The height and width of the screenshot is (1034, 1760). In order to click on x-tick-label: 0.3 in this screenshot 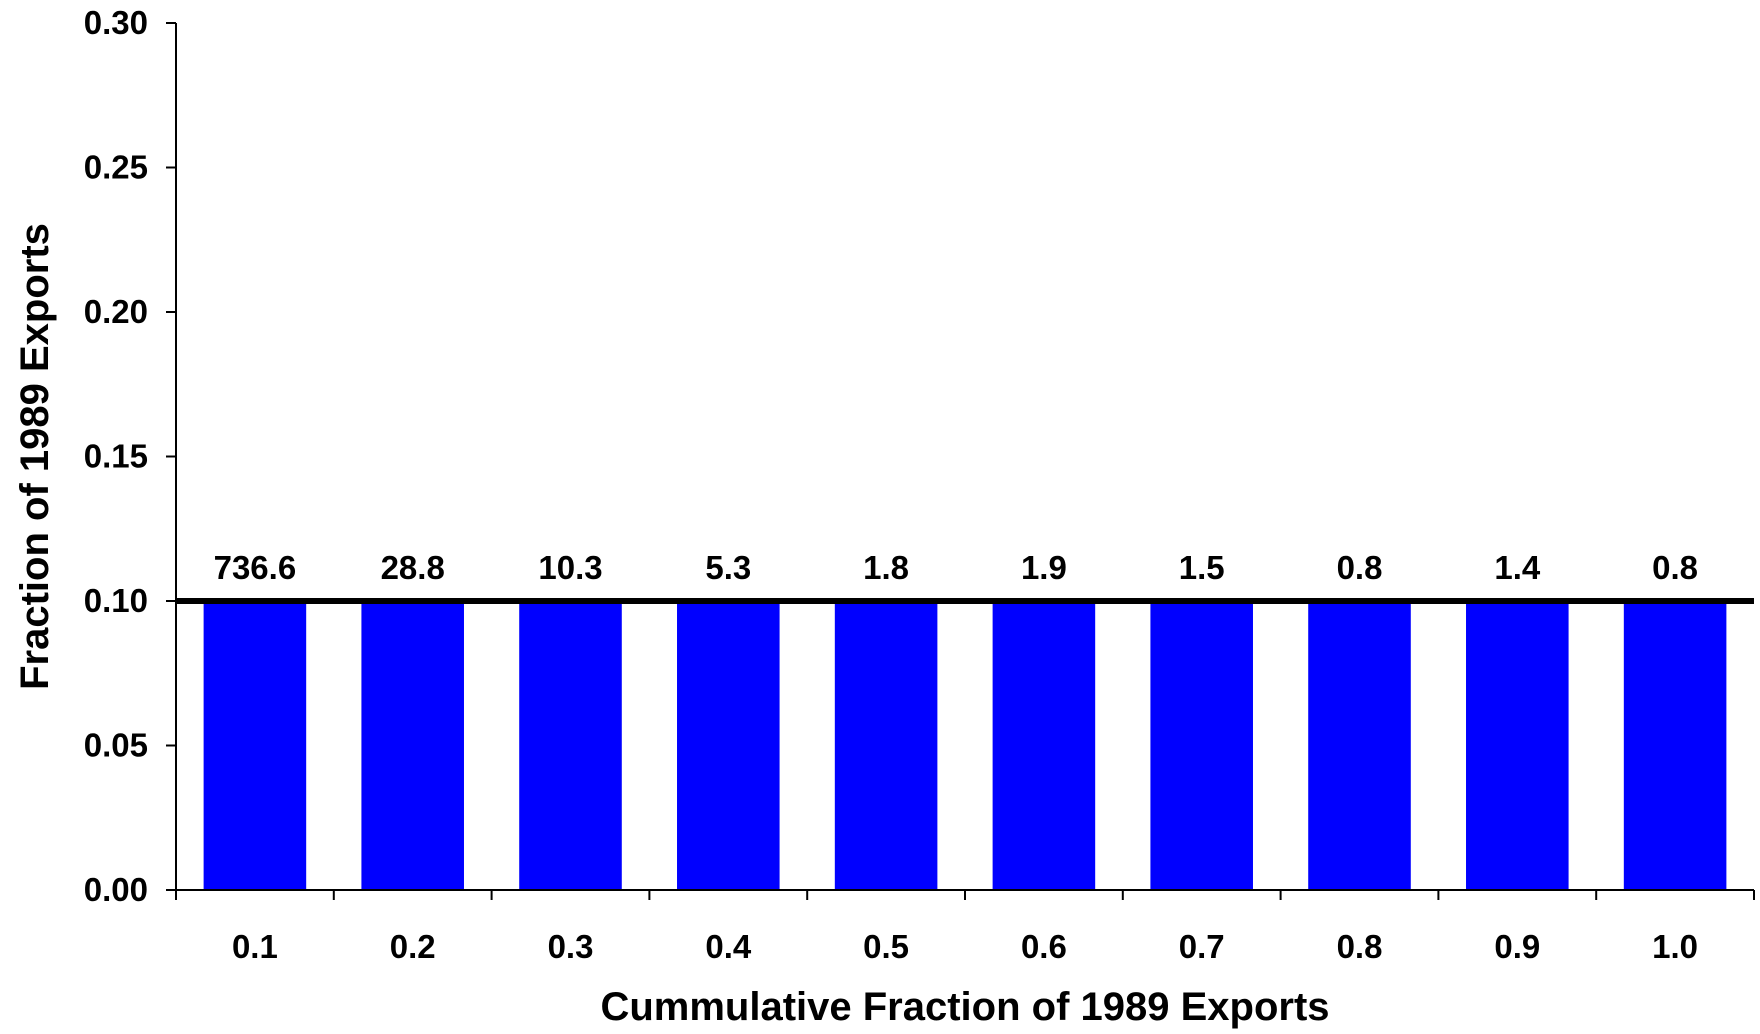, I will do `click(571, 946)`.